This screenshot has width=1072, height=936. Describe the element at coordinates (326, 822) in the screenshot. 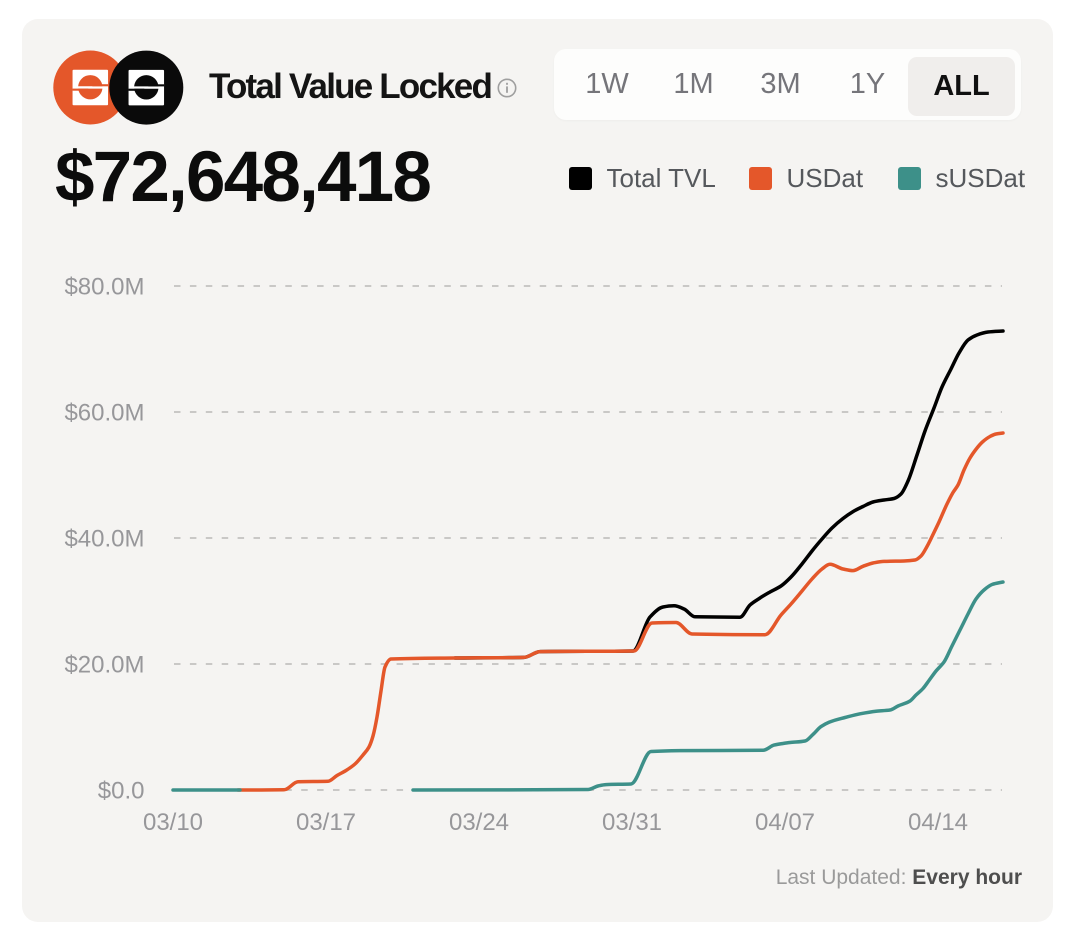

I see `svg-text: 03/17` at that location.